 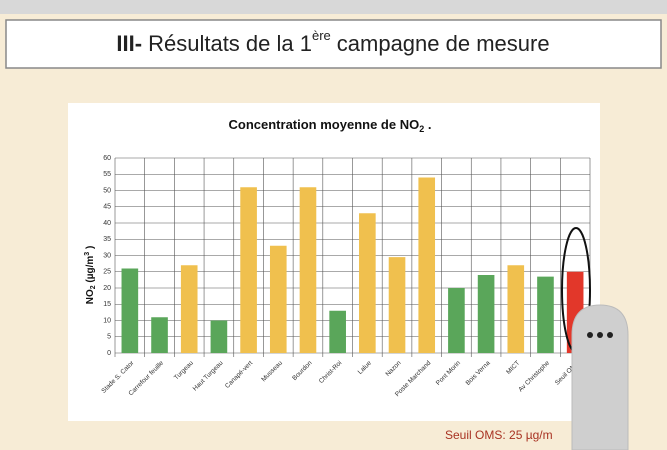 What do you see at coordinates (324, 124) in the screenshot?
I see `chart-title-main: Concentration moyenne de NO` at bounding box center [324, 124].